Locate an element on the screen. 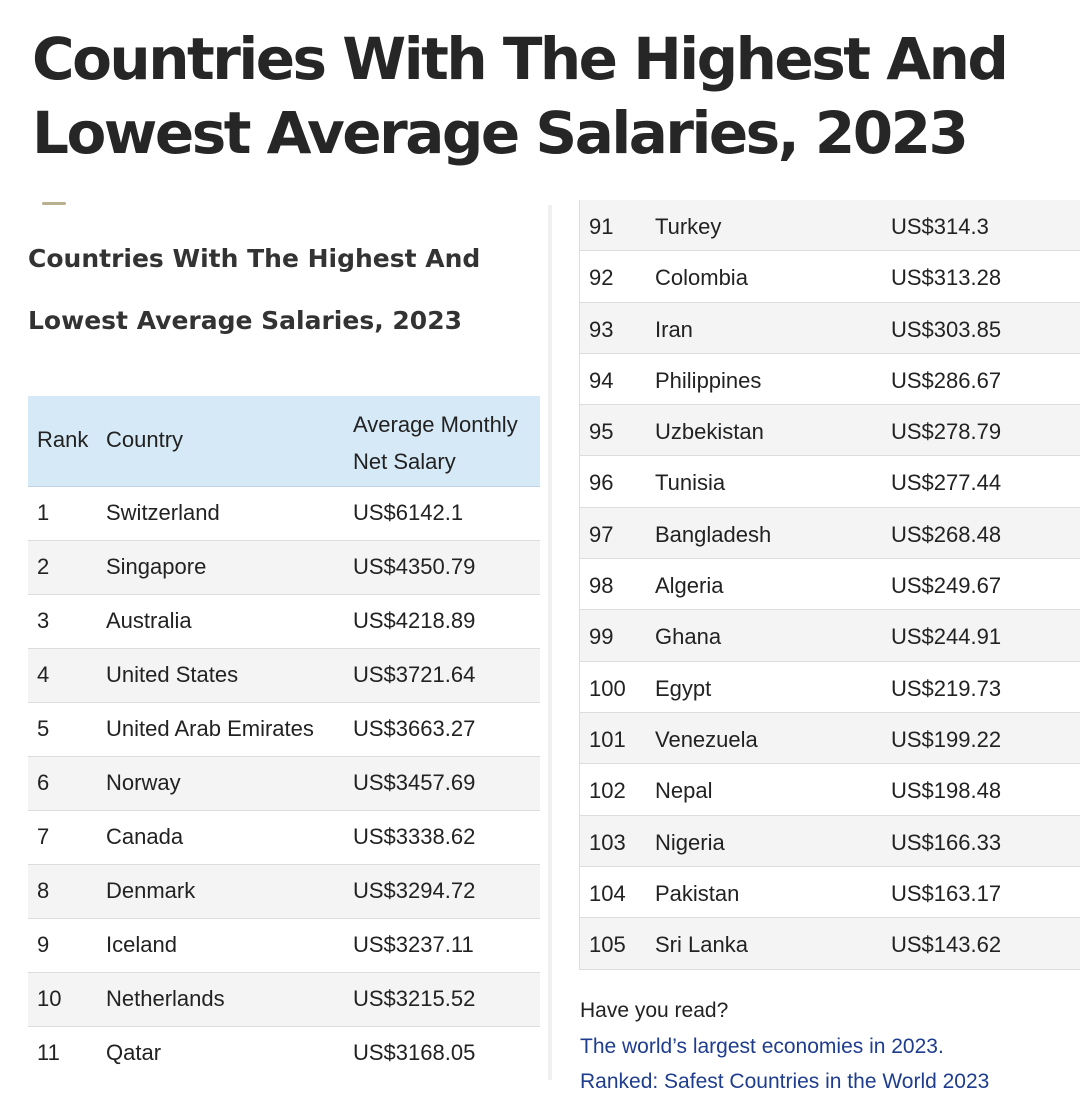 This screenshot has height=1094, width=1080. rank-cell: 102 is located at coordinates (607, 791).